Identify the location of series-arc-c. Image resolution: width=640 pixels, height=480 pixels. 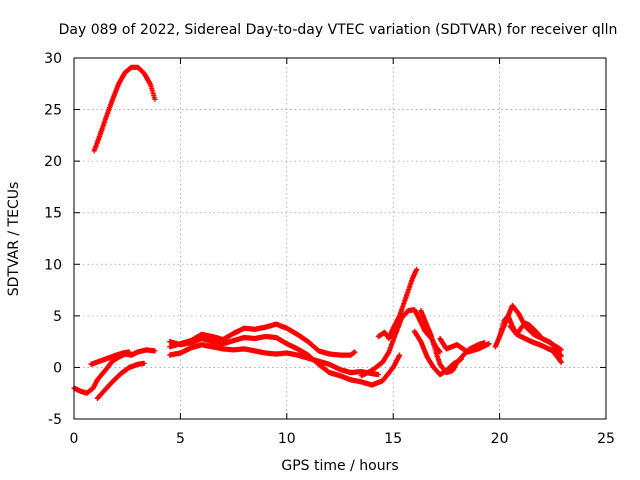
(110, 358).